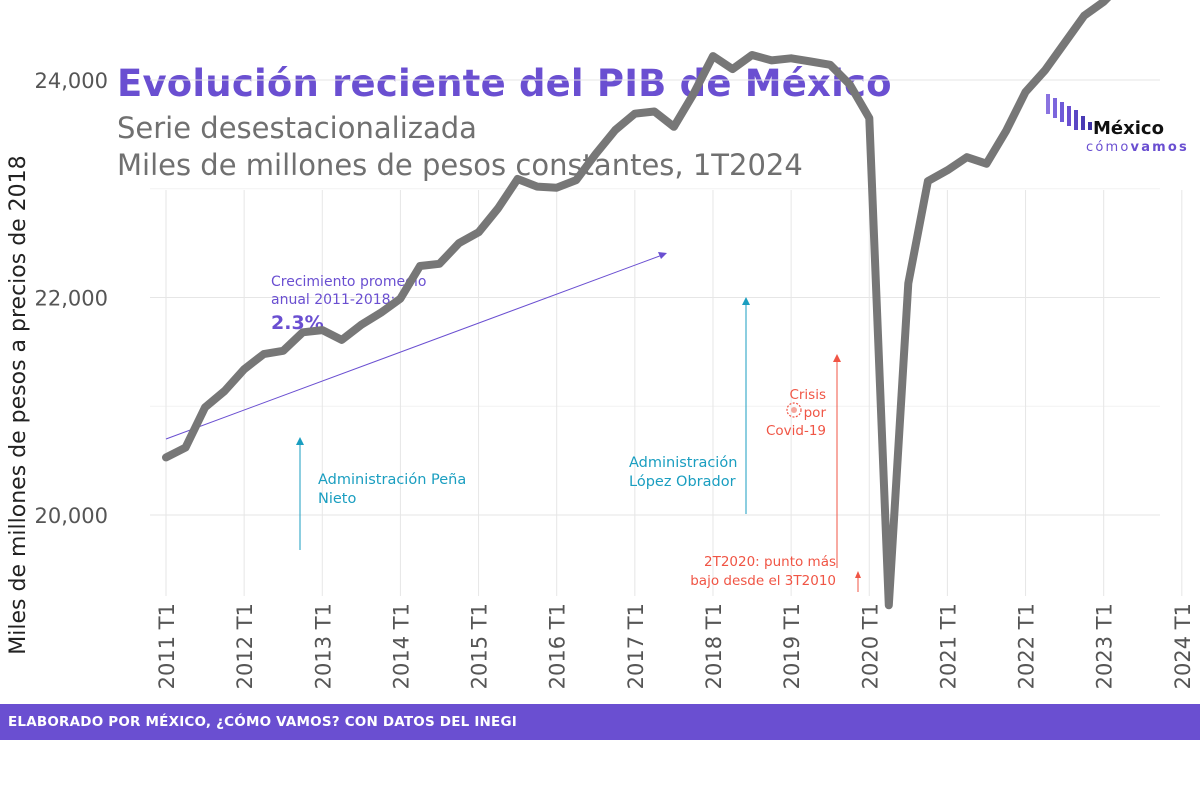 The width and height of the screenshot is (1200, 800). What do you see at coordinates (1027, 646) in the screenshot?
I see `x-tick-label: 2022 T1` at bounding box center [1027, 646].